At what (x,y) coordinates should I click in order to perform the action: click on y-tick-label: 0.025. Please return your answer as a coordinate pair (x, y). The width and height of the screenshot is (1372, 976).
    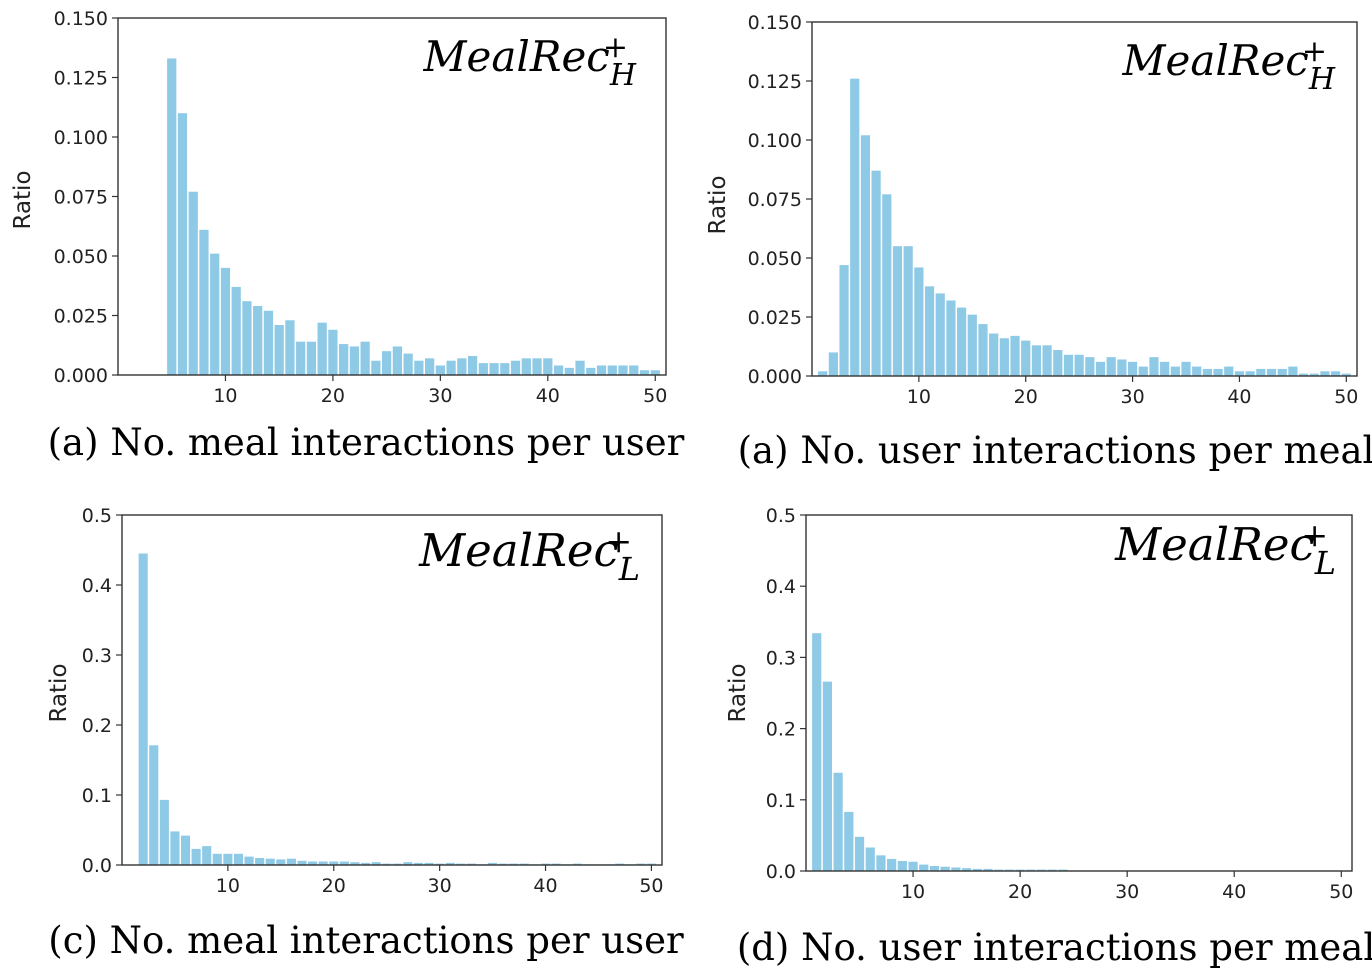
    Looking at the image, I should click on (775, 318).